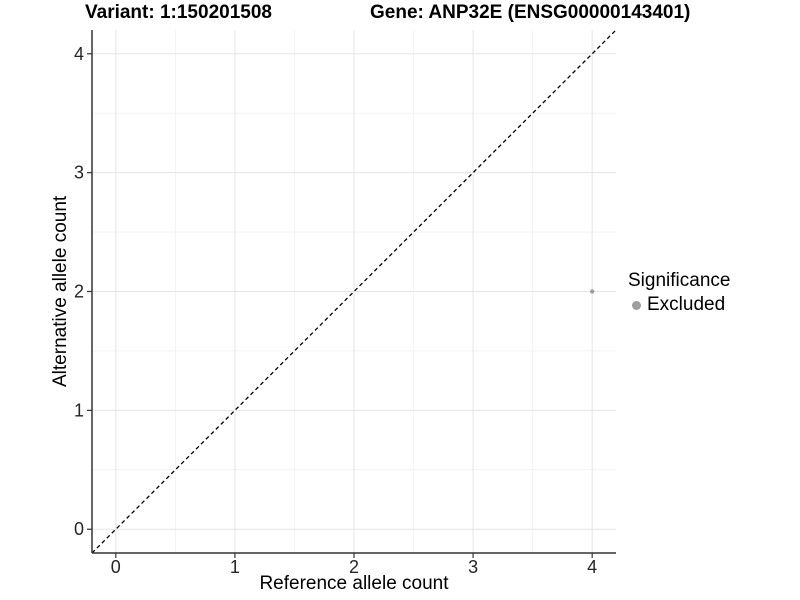  What do you see at coordinates (79, 292) in the screenshot?
I see `y-tick-label: 2` at bounding box center [79, 292].